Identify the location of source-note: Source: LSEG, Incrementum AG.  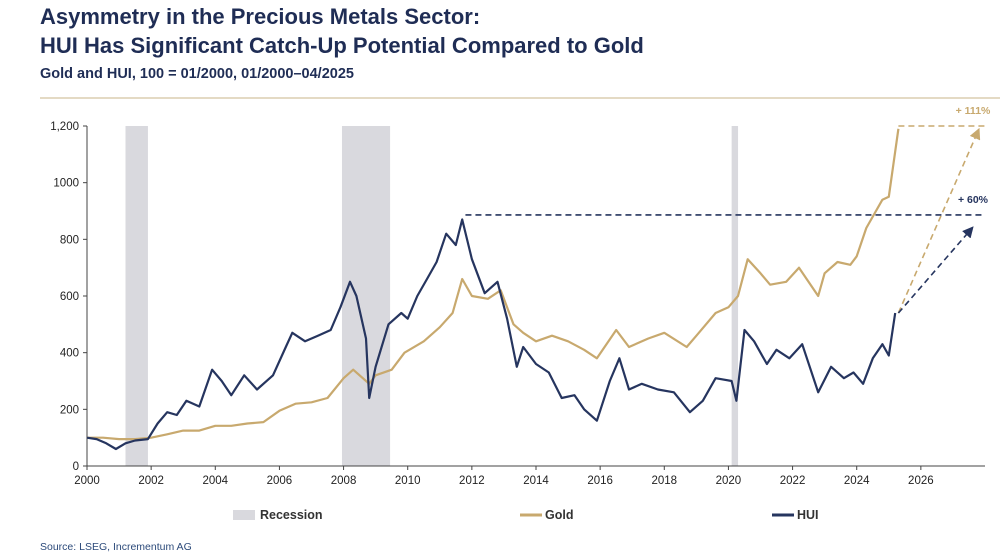
(116, 547).